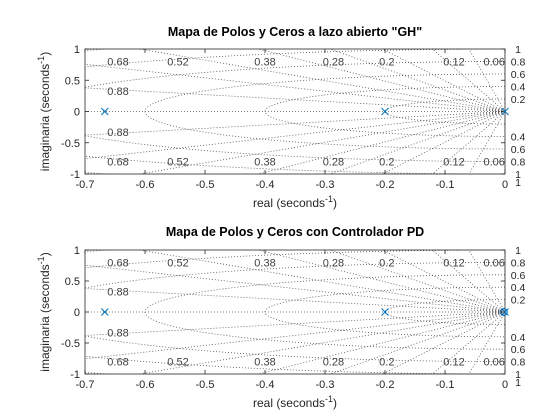  I want to click on damping-label-top: 0.2, so click(386, 263).